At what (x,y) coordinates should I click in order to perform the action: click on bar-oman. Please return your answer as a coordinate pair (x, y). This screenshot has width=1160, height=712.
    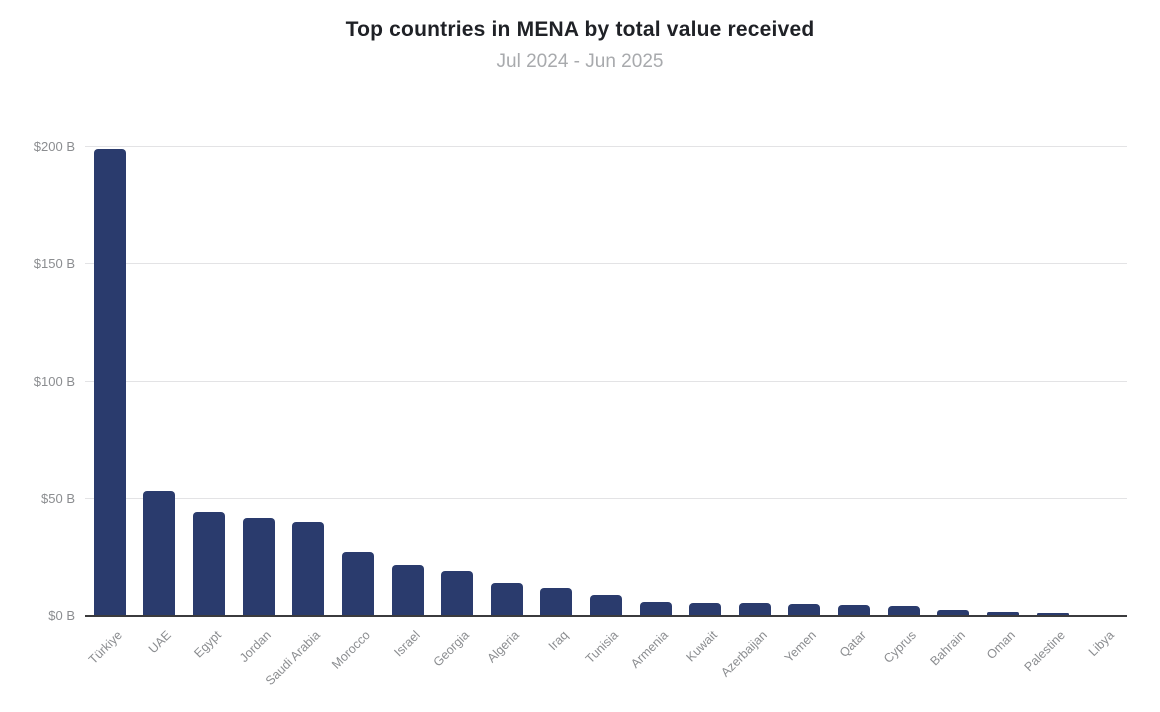
    Looking at the image, I should click on (1002, 614).